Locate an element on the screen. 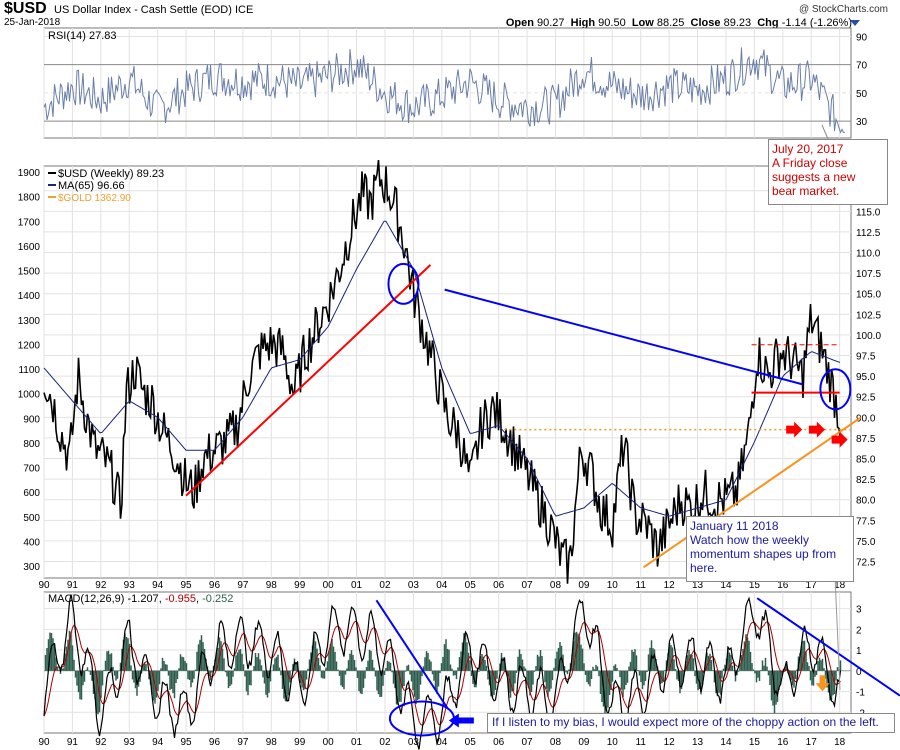 Image resolution: width=900 pixels, height=750 pixels. x-tick-label-top: 07 is located at coordinates (528, 585).